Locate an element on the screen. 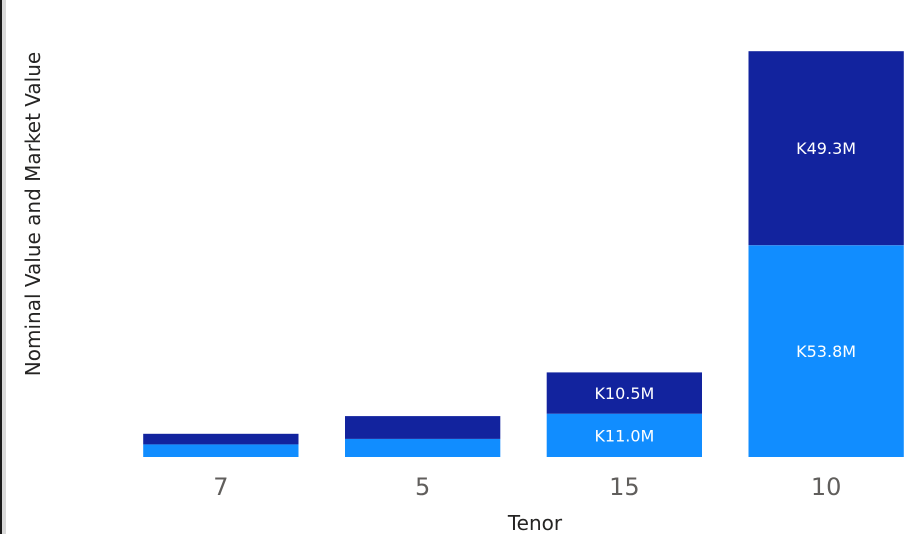  data-label-10-series-1: K53.8M is located at coordinates (826, 351).